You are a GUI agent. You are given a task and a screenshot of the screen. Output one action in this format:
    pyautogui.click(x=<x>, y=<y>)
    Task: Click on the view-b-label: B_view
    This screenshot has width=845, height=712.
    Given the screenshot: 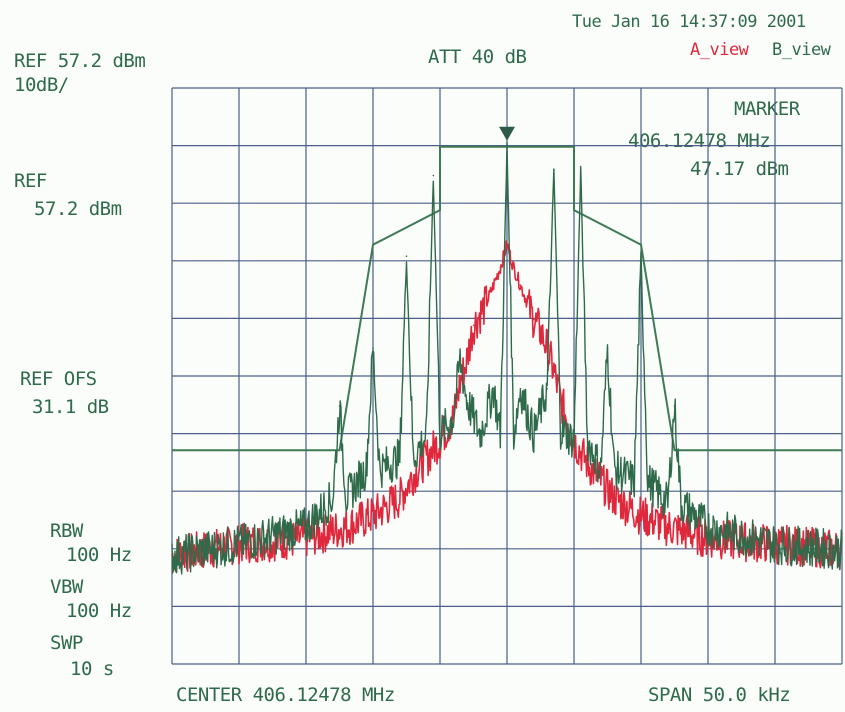 What is the action you would take?
    pyautogui.click(x=801, y=50)
    